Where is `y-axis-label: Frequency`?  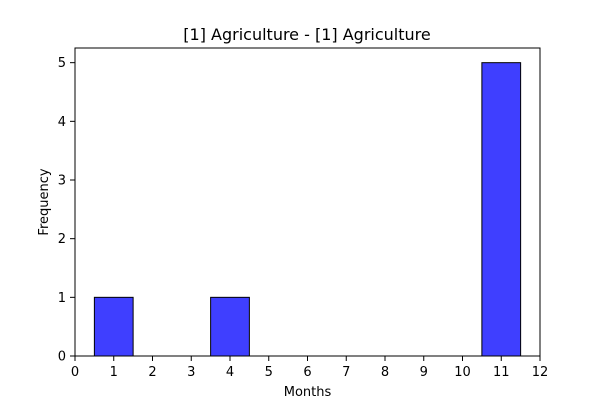 y-axis-label: Frequency is located at coordinates (44, 201).